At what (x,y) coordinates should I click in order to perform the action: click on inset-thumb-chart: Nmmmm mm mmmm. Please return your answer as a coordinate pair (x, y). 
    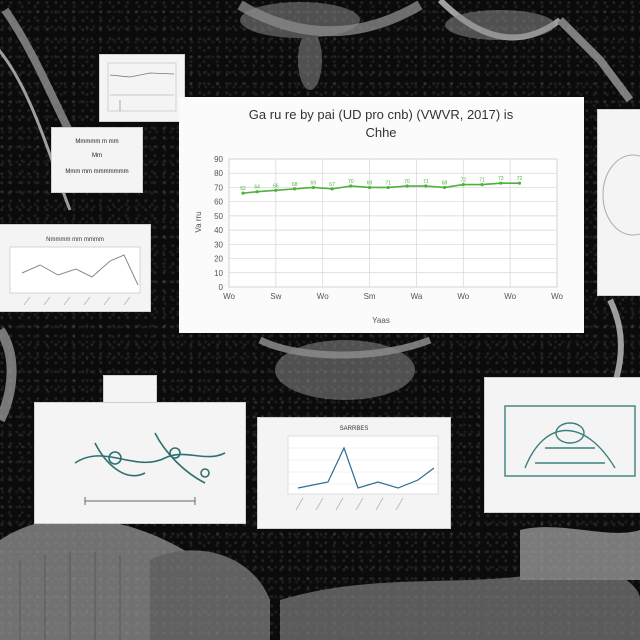
    Looking at the image, I should click on (75, 268).